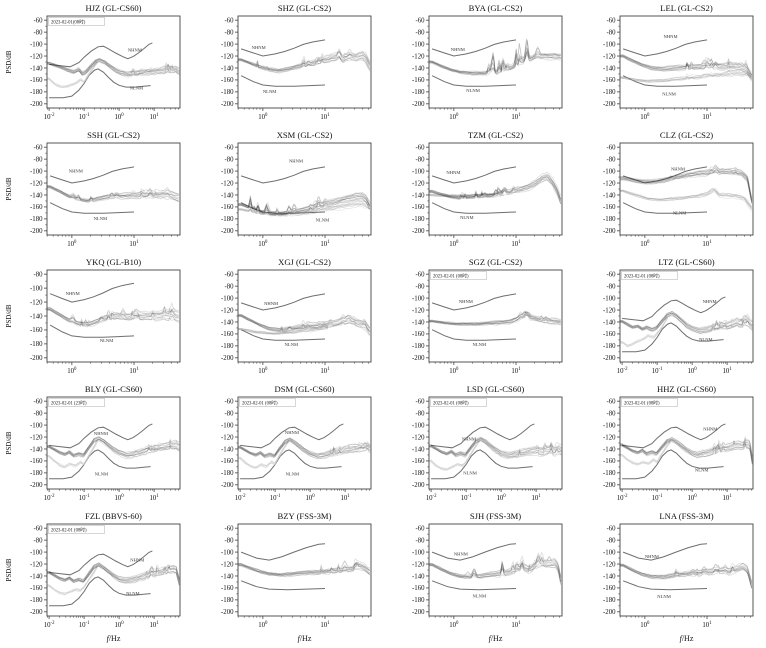  Describe the element at coordinates (304, 8) in the screenshot. I see `subplot-title-SHZ: SHZ (GL-CS2)` at that location.